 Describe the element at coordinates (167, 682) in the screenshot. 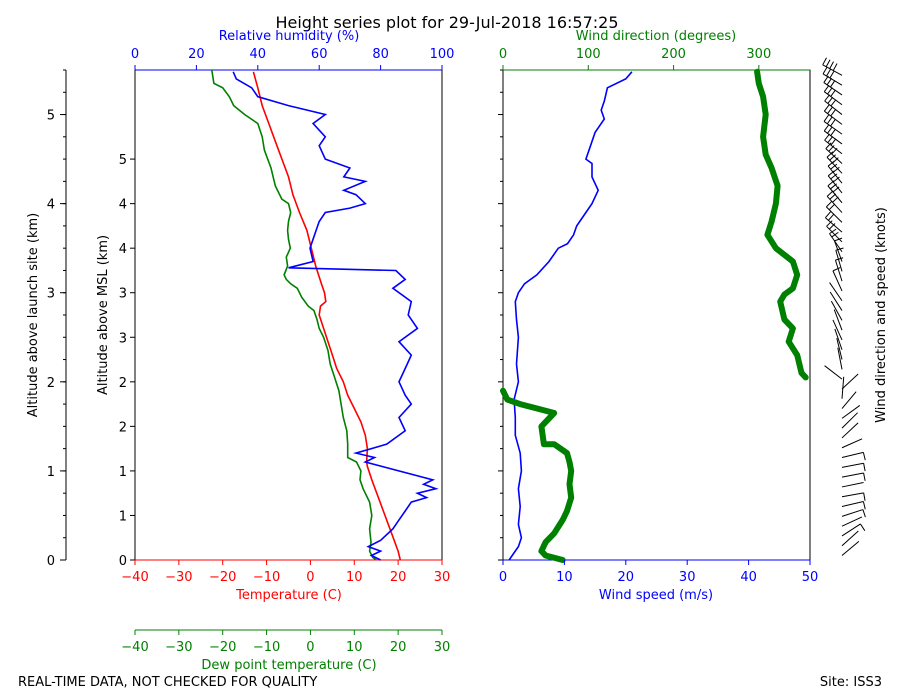

I see `quality-disclaimer: REAL-TIME DATA, NOT CHECKED FOR QUALITY` at that location.